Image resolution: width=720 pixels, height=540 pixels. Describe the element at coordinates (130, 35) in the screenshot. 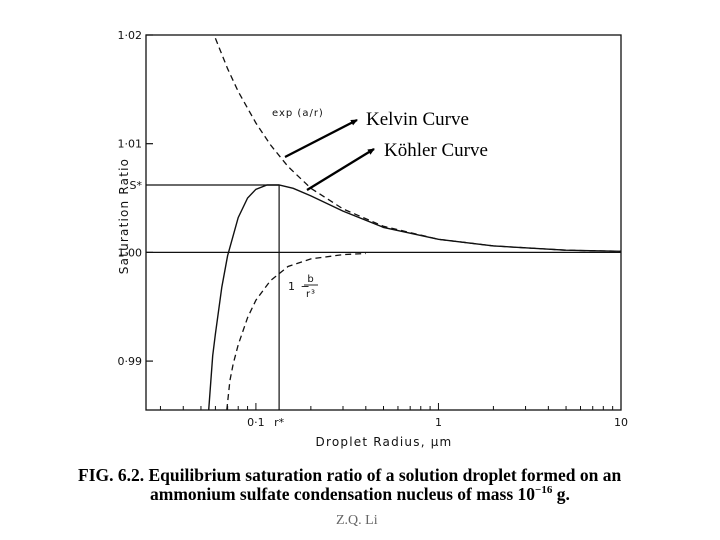

I see `y-tick-label: 1·02` at that location.